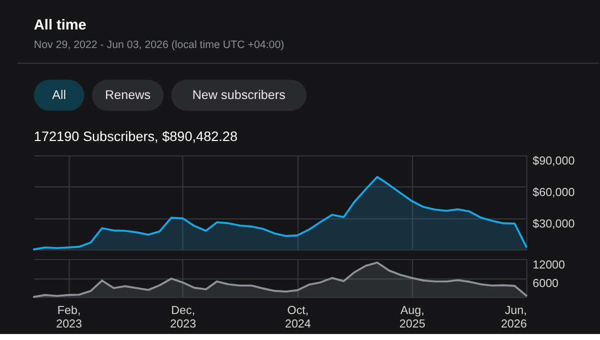 The height and width of the screenshot is (340, 600). I want to click on text: Renews, so click(128, 95).